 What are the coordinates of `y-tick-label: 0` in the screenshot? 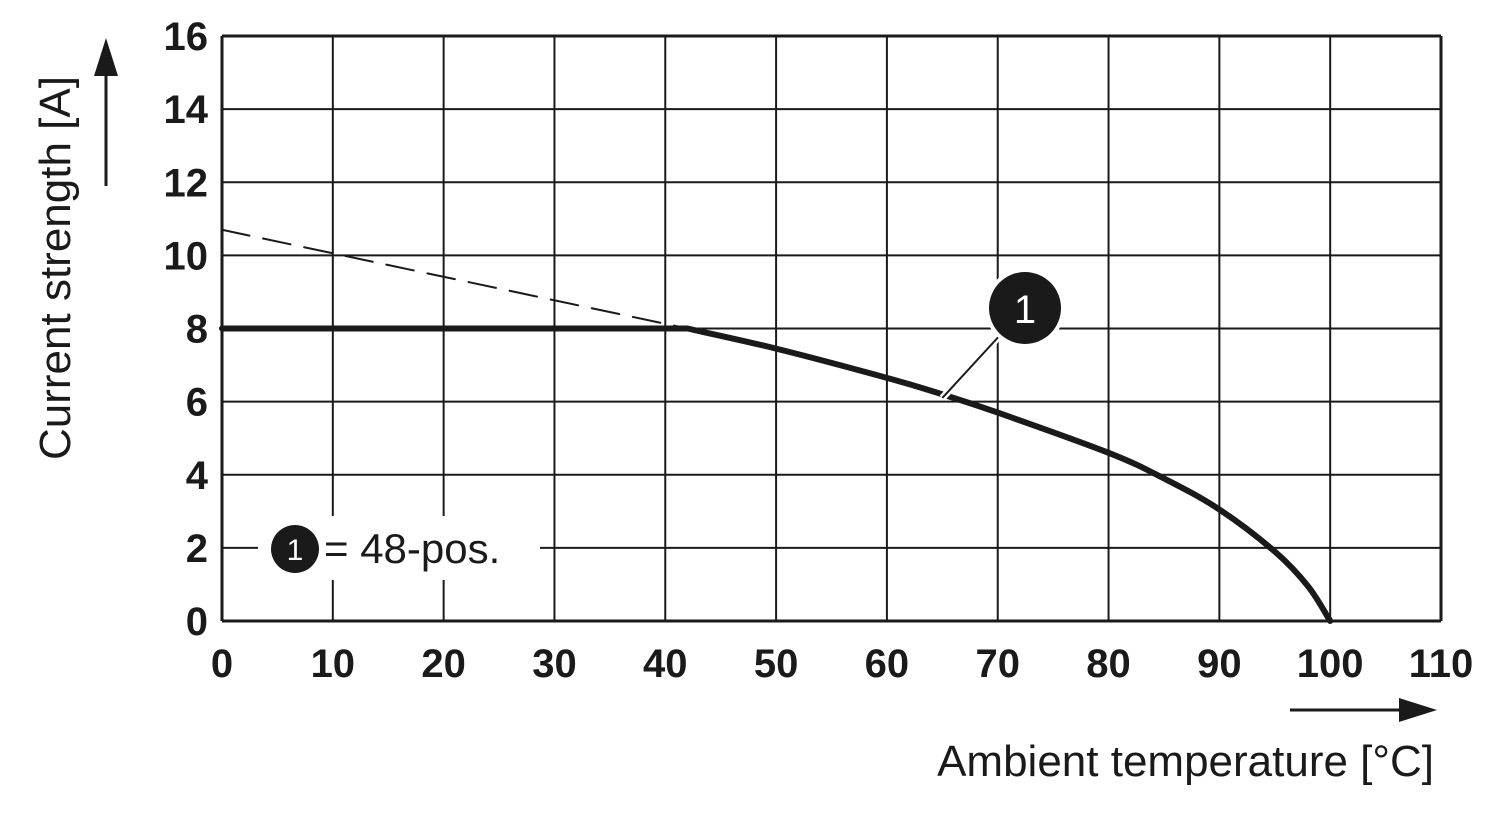 It's located at (197, 622).